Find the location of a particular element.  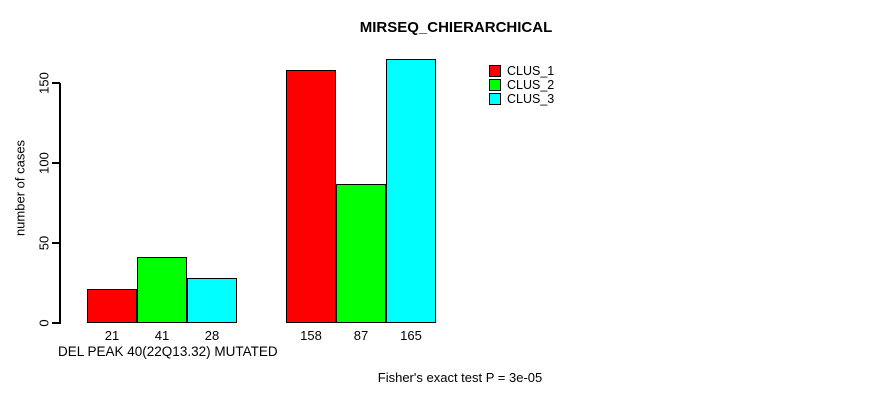

bar-value-label: 165 is located at coordinates (411, 335).